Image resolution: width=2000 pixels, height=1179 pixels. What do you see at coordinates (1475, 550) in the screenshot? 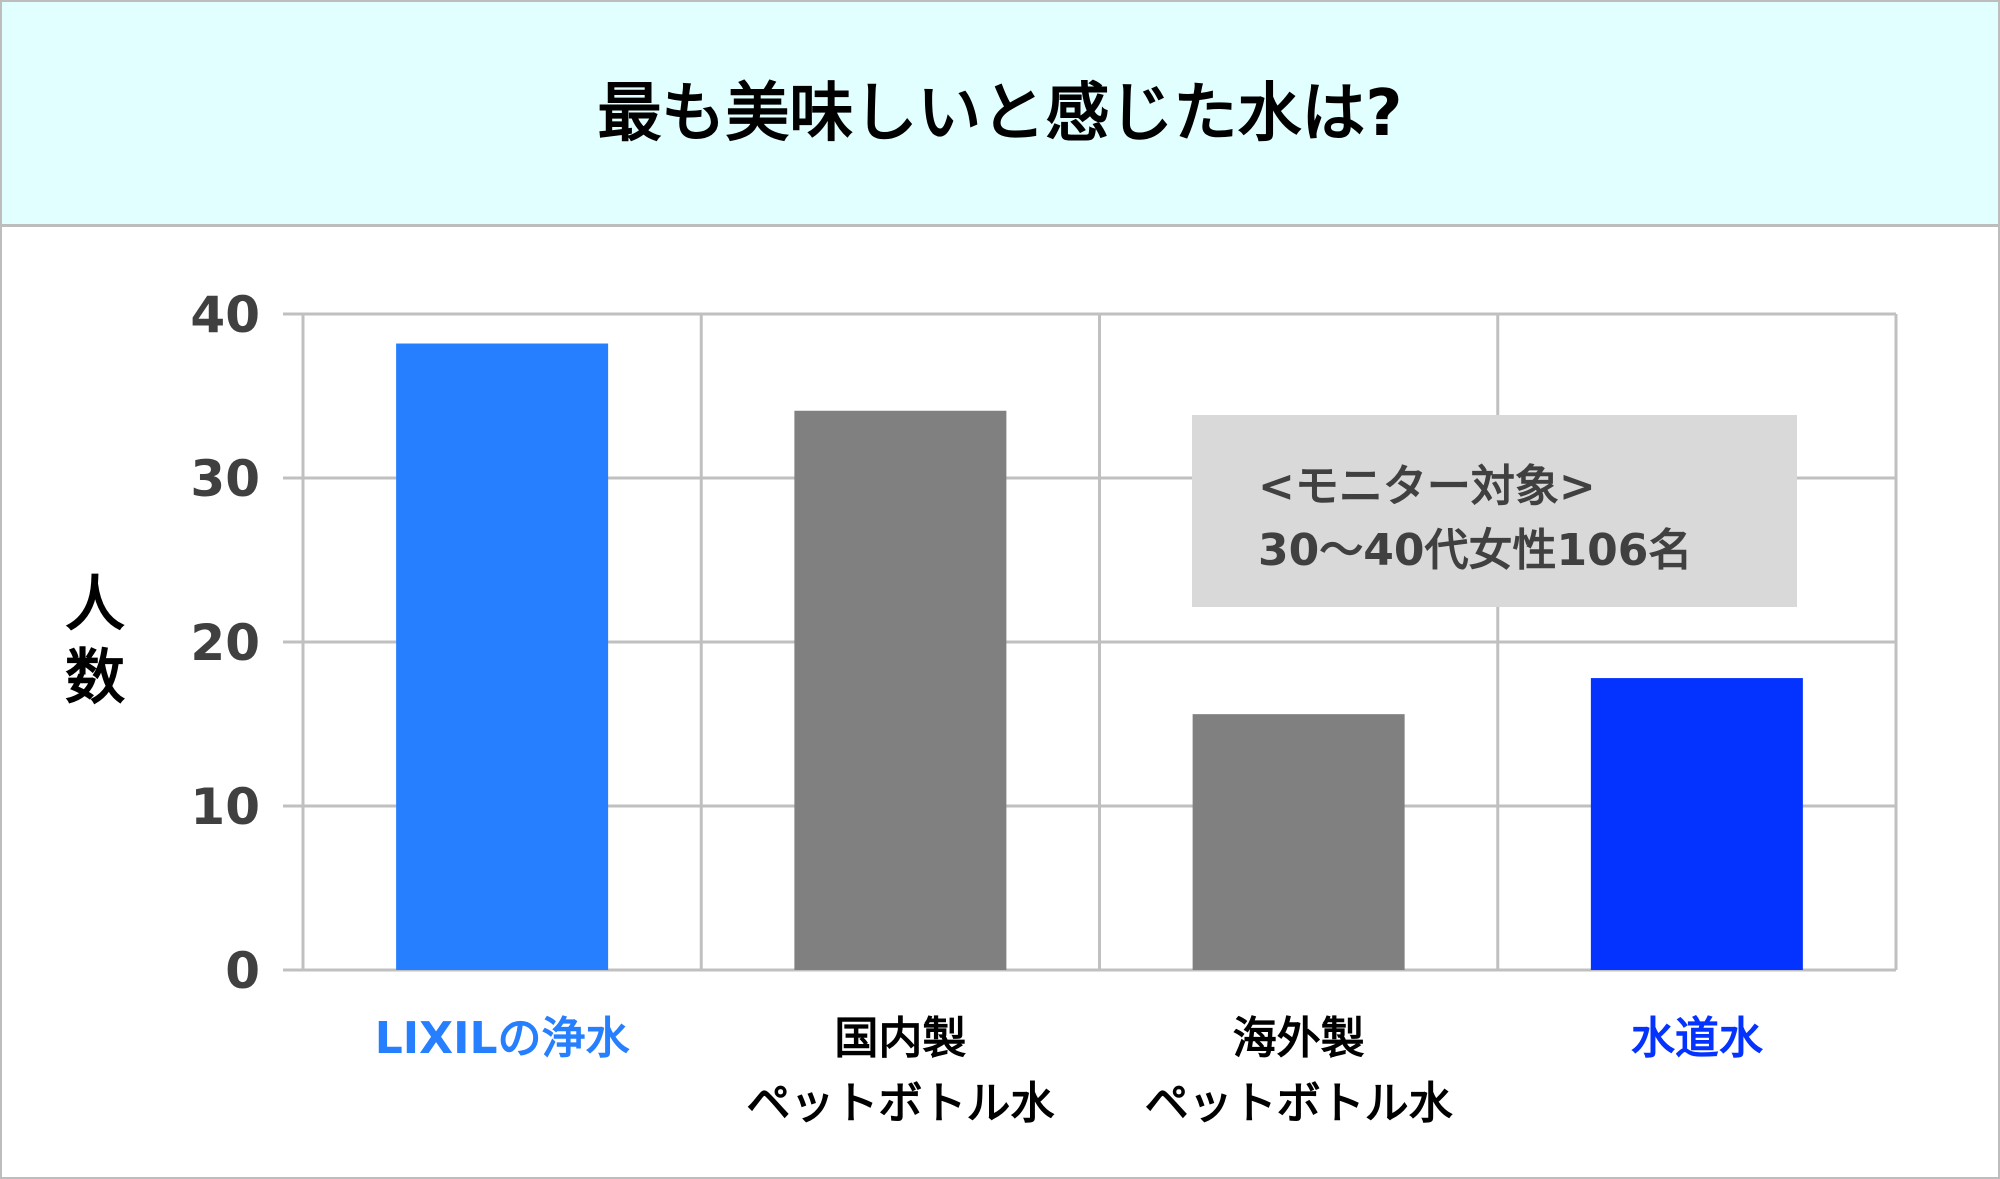
I see `annotation-line-2: 30～40代女性106名` at bounding box center [1475, 550].